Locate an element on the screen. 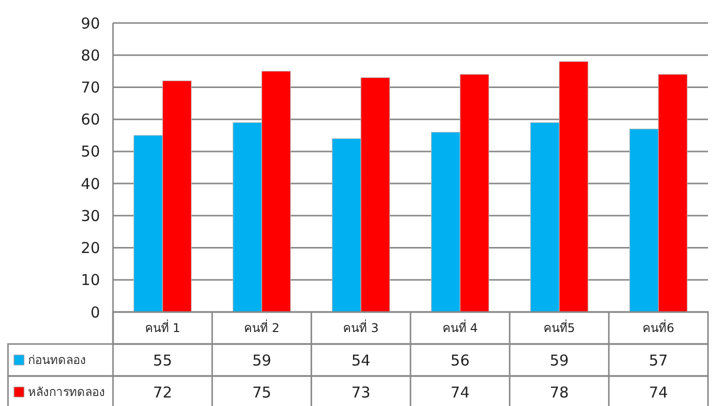 The image size is (712, 406). y-tick-label: 70 is located at coordinates (90, 87).